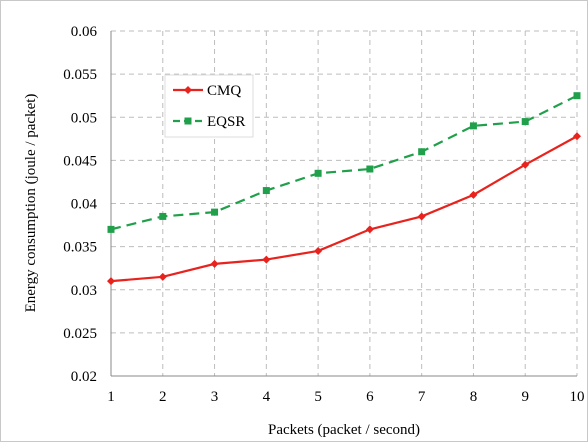 The image size is (588, 446). I want to click on x-tick-label: 9, so click(525, 397).